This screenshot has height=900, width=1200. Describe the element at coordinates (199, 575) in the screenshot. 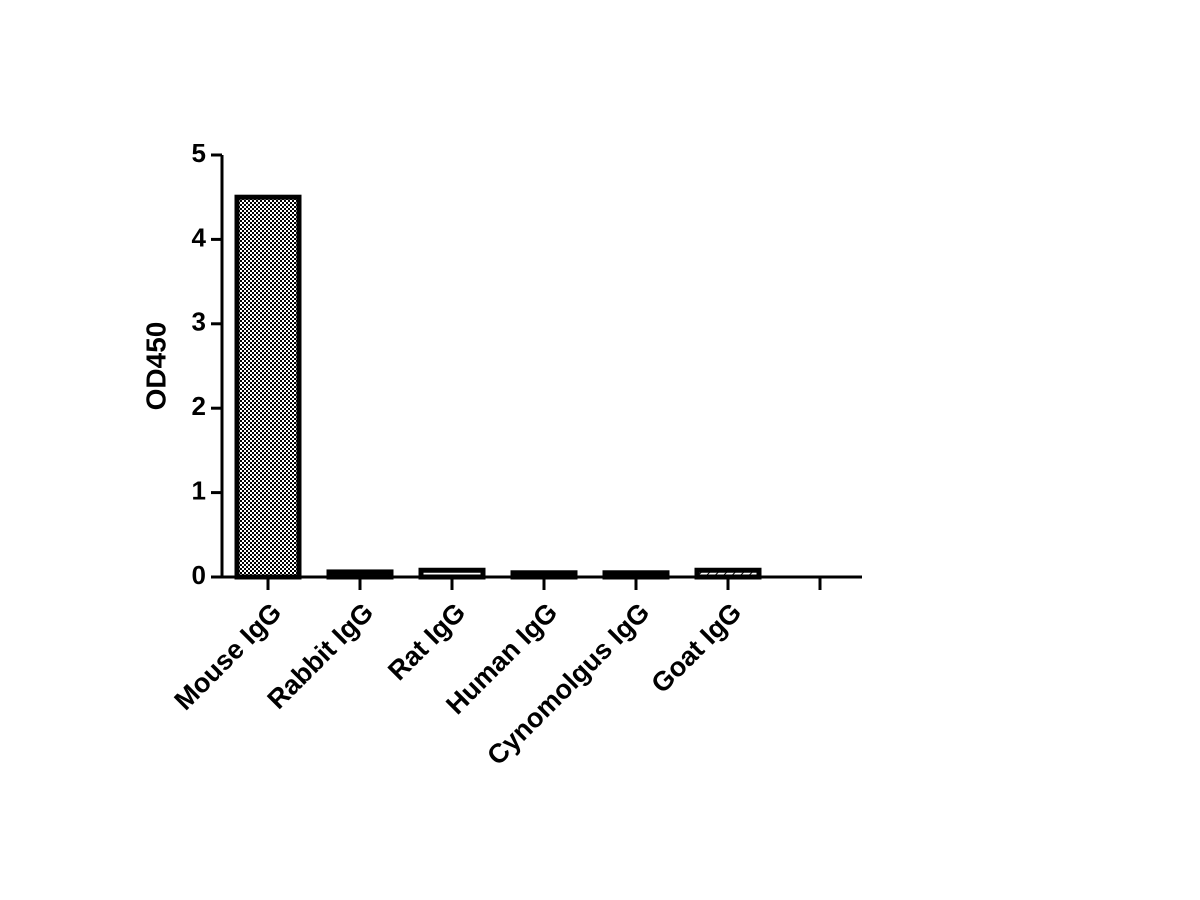

I see `y-tick-label: 0` at that location.